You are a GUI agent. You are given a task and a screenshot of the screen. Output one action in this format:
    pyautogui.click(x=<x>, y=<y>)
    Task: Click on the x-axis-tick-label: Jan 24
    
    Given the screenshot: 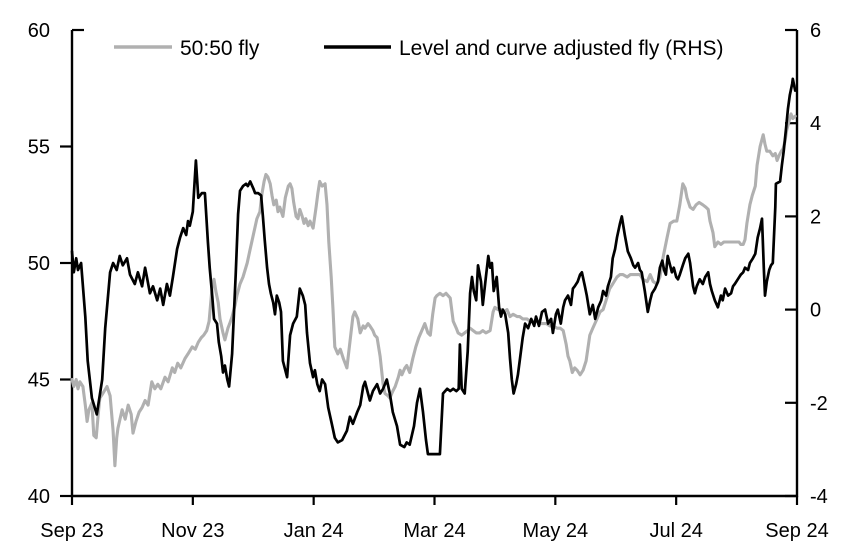 What is the action you would take?
    pyautogui.click(x=314, y=531)
    